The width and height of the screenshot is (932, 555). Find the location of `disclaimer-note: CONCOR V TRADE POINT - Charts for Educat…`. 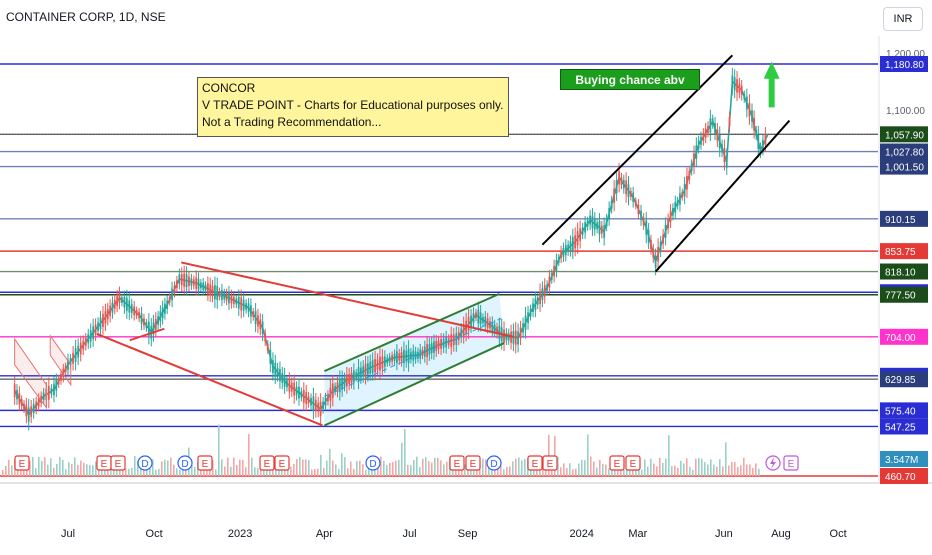

disclaimer-note: CONCOR V TRADE POINT - Charts for Educat… is located at coordinates (353, 107).